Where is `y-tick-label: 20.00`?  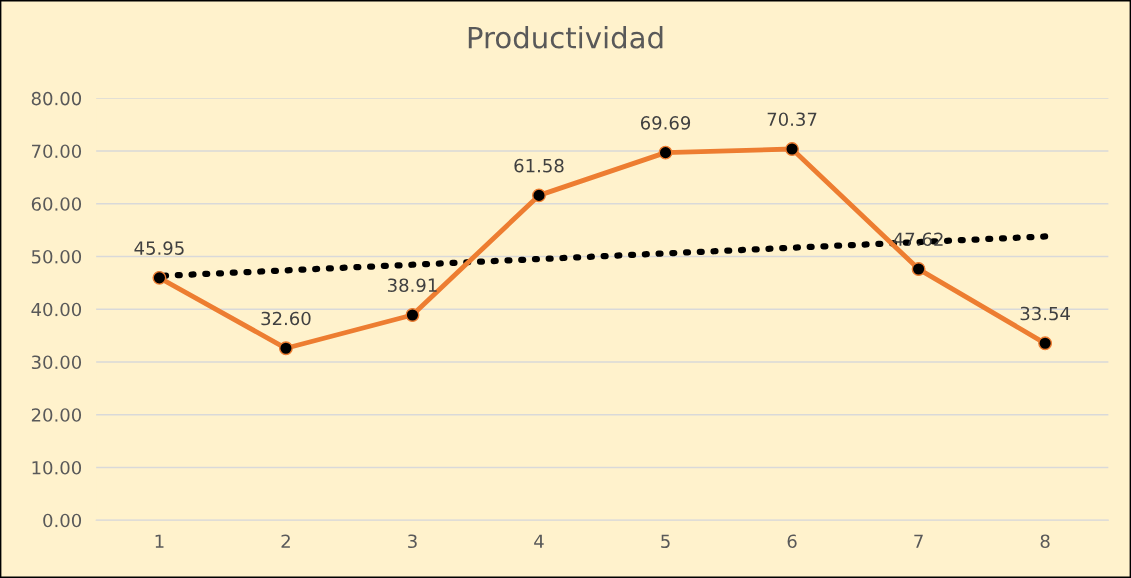
y-tick-label: 20.00 is located at coordinates (56, 415).